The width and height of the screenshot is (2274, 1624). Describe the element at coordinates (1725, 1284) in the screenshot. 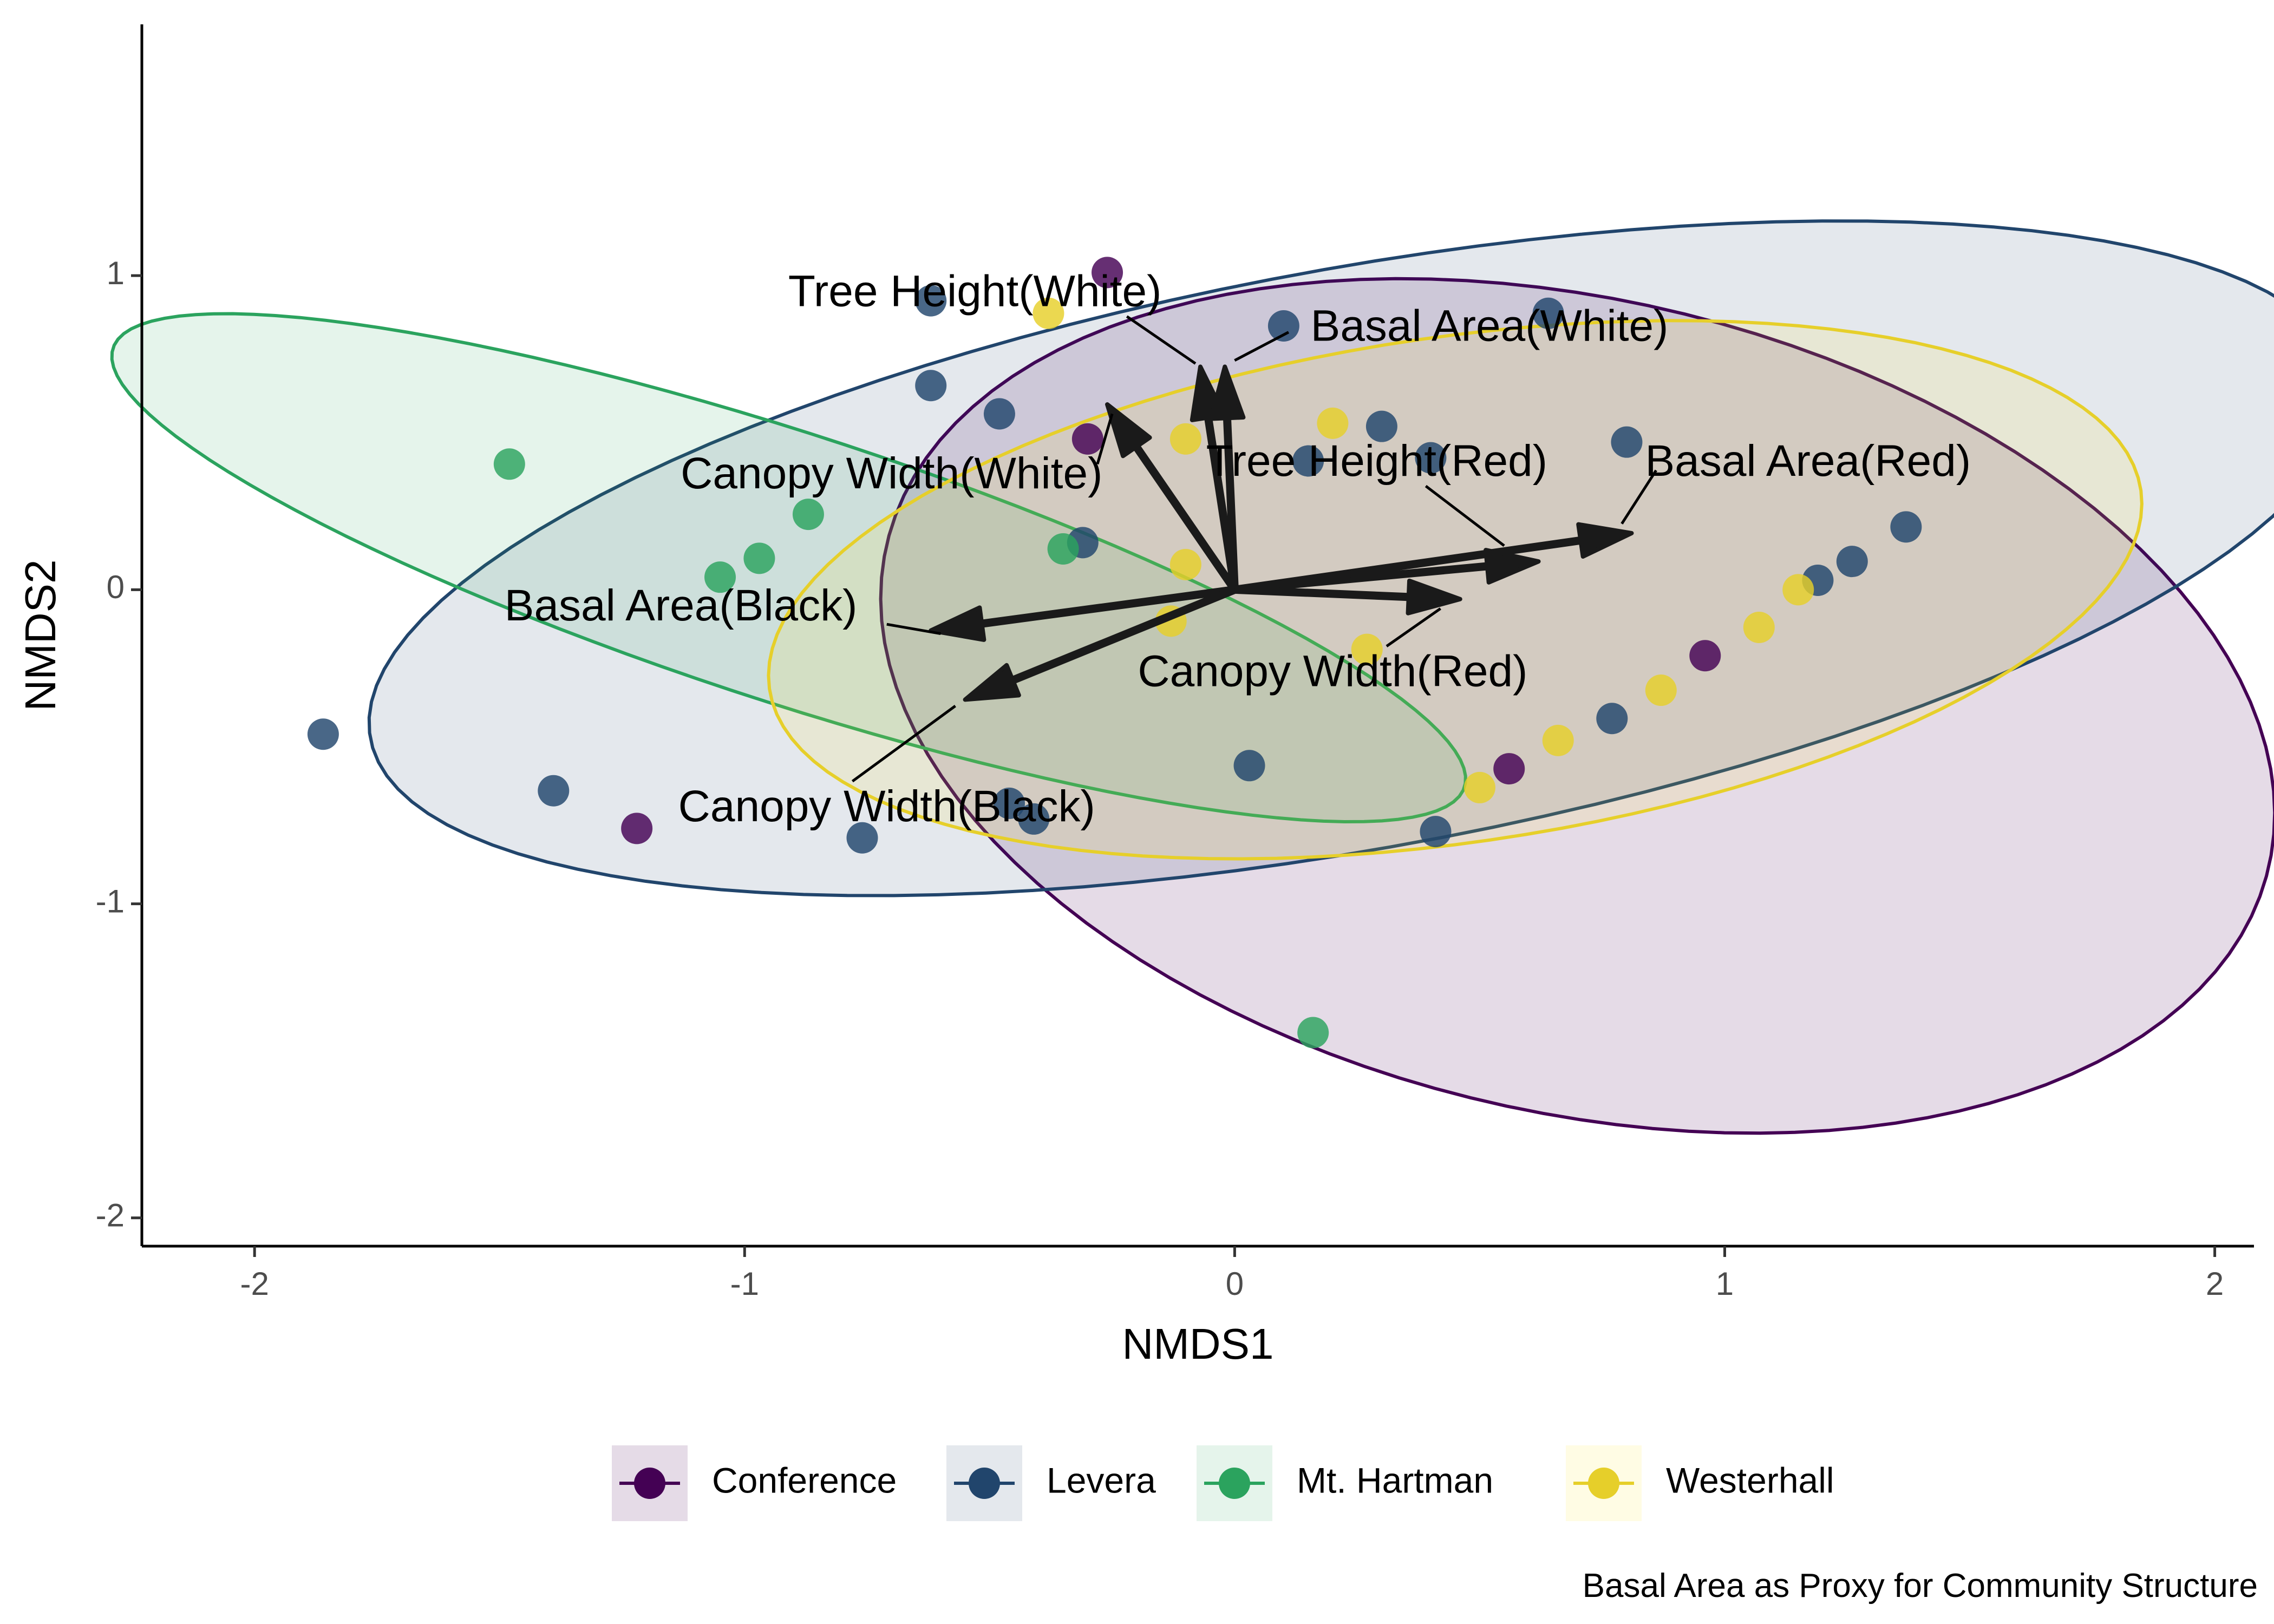

I see `x-tick-label: 1` at that location.